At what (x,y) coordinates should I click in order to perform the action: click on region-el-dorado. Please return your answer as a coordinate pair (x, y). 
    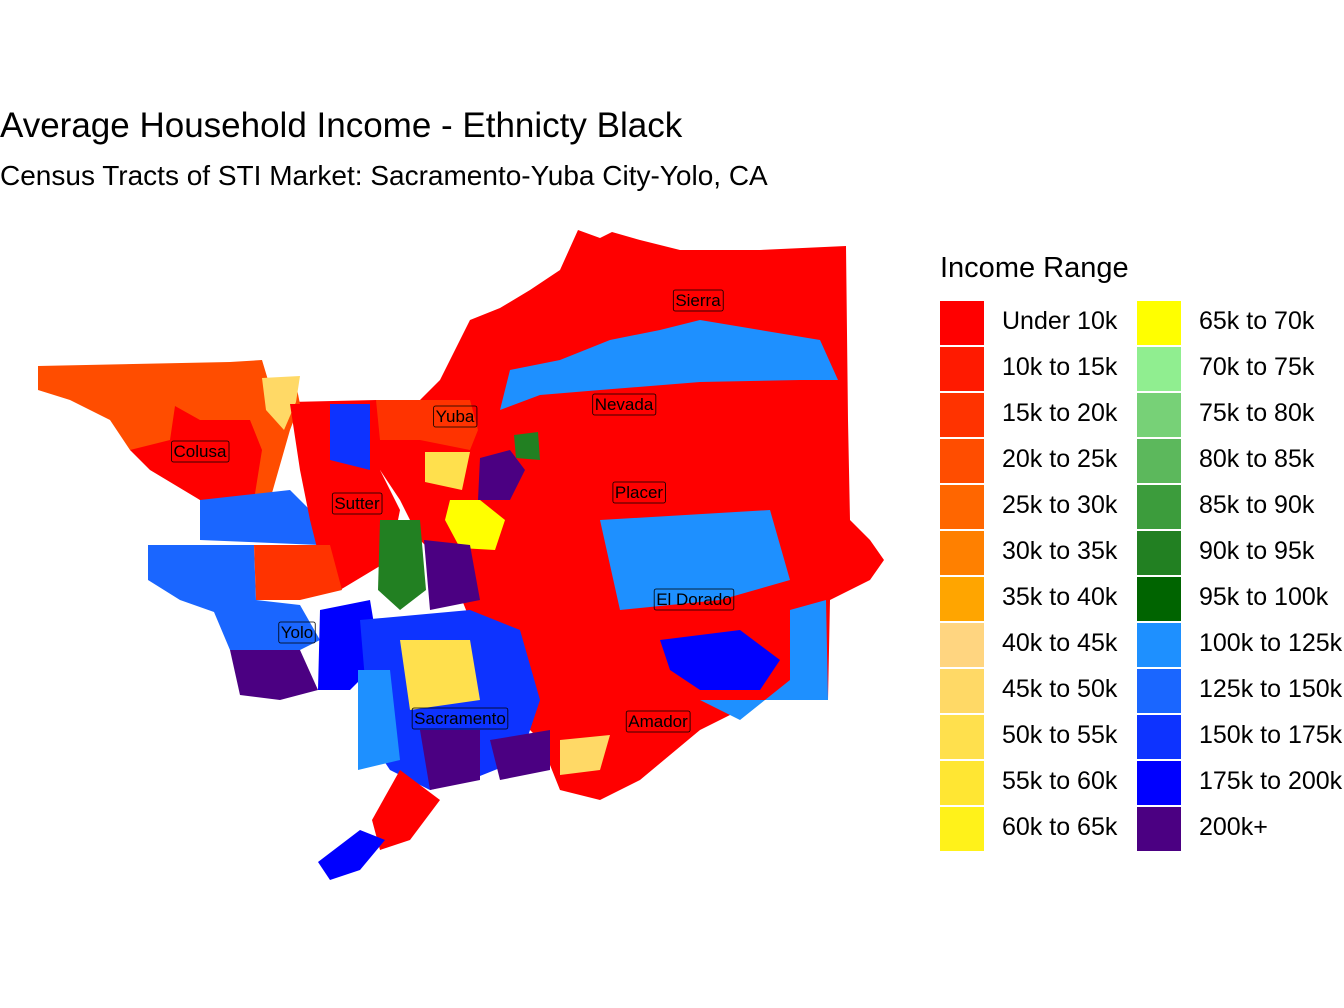
    Looking at the image, I should click on (695, 560).